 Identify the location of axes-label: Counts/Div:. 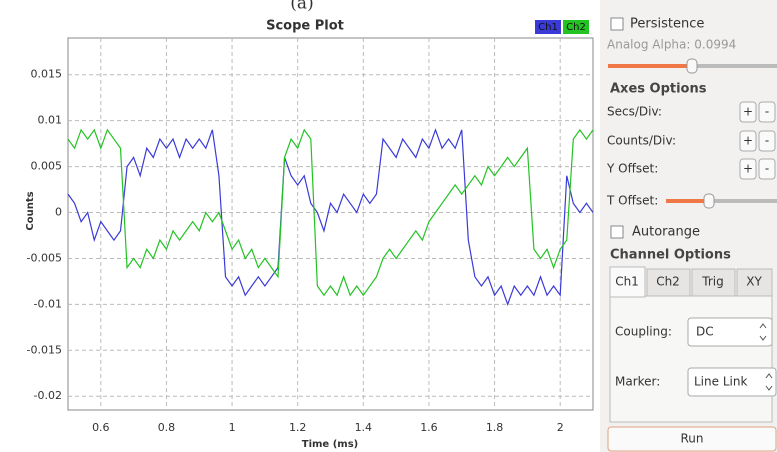
(641, 141).